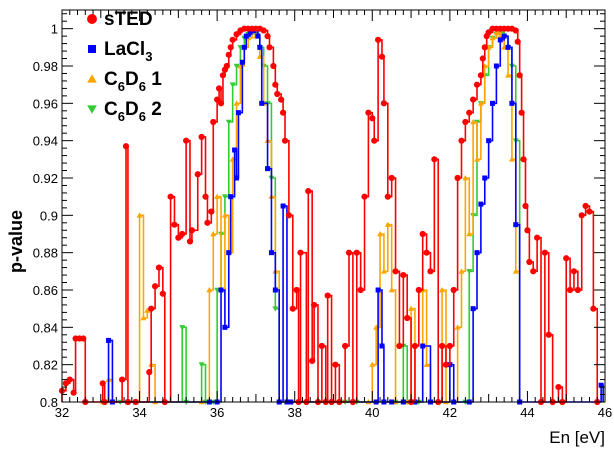 This screenshot has width=614, height=449. What do you see at coordinates (16, 241) in the screenshot?
I see `y-axis-title: p-value` at bounding box center [16, 241].